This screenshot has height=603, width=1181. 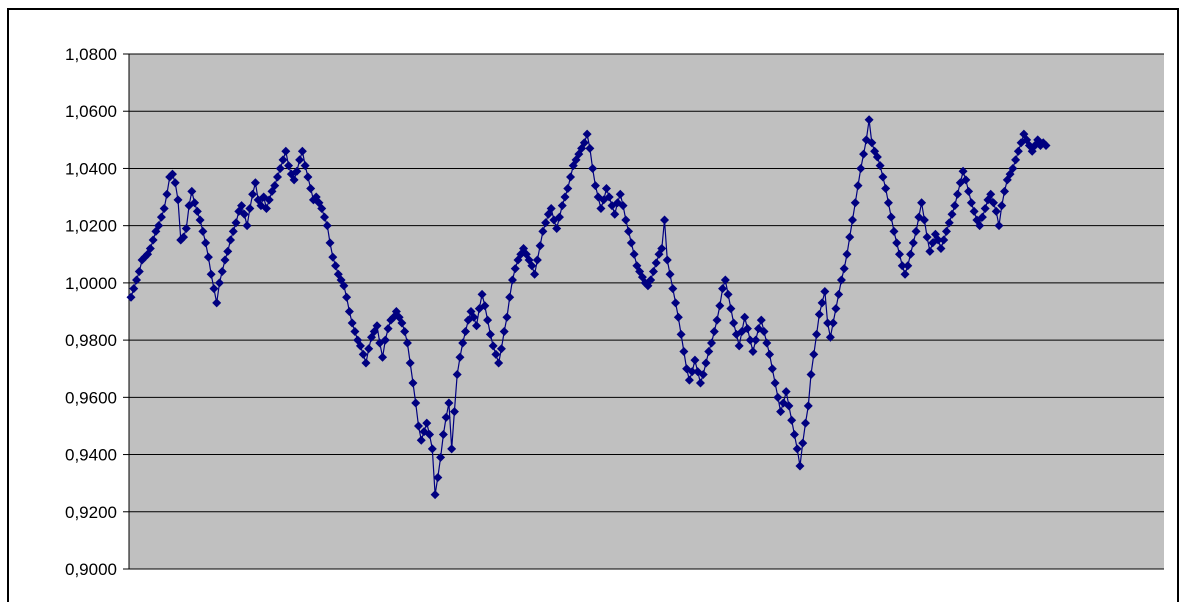 I want to click on y-tick-label: 0,9800, so click(x=91, y=340).